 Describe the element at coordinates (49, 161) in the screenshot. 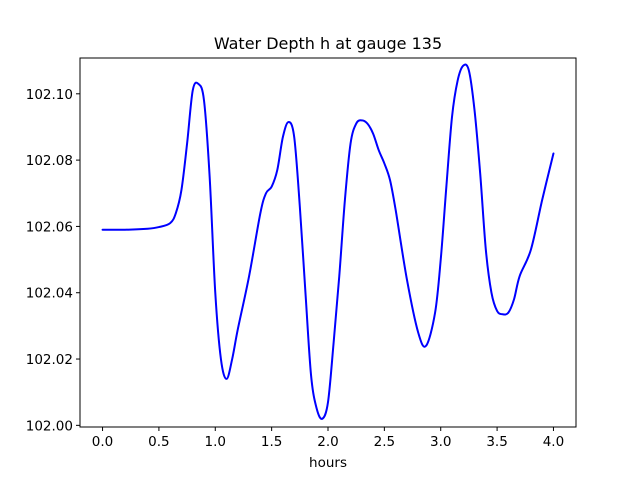

I see `y-tick-label: 102.08` at that location.